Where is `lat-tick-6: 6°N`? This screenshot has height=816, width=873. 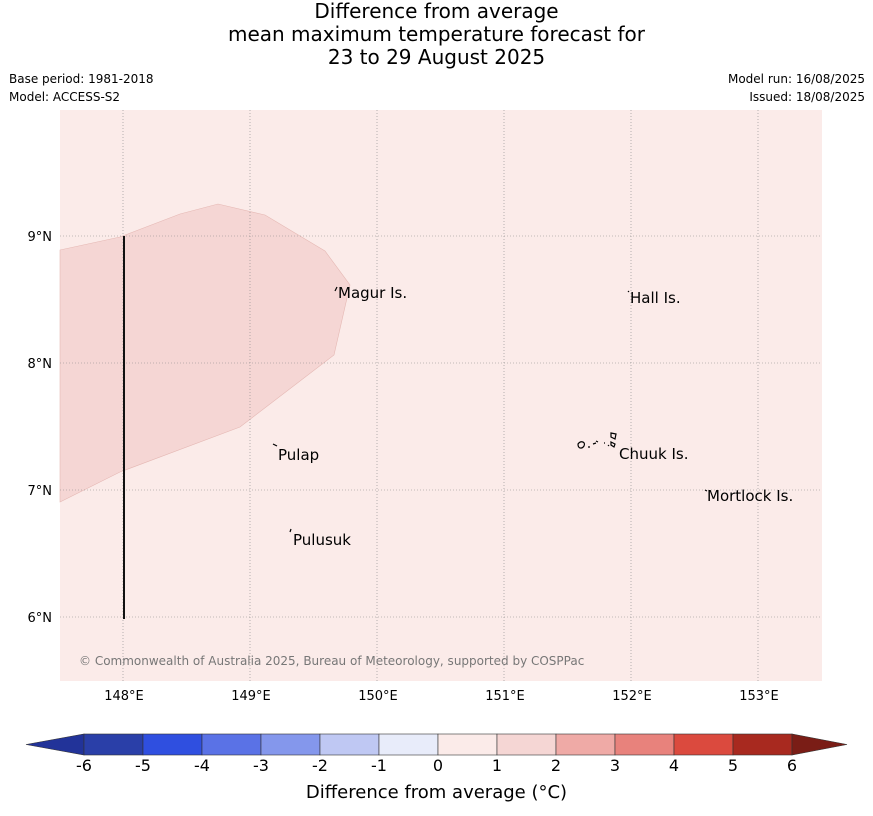 lat-tick-6: 6°N is located at coordinates (40, 618).